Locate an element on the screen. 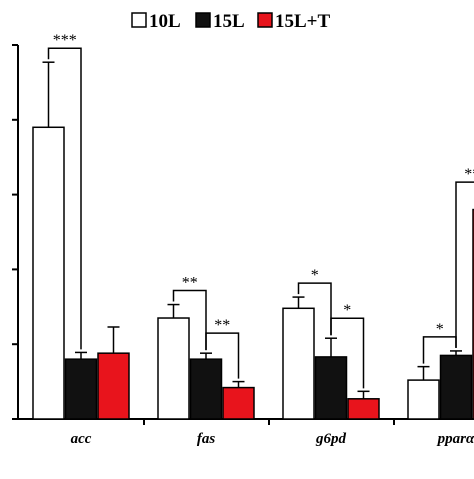  bar-15LT-g6pd is located at coordinates (363, 409).